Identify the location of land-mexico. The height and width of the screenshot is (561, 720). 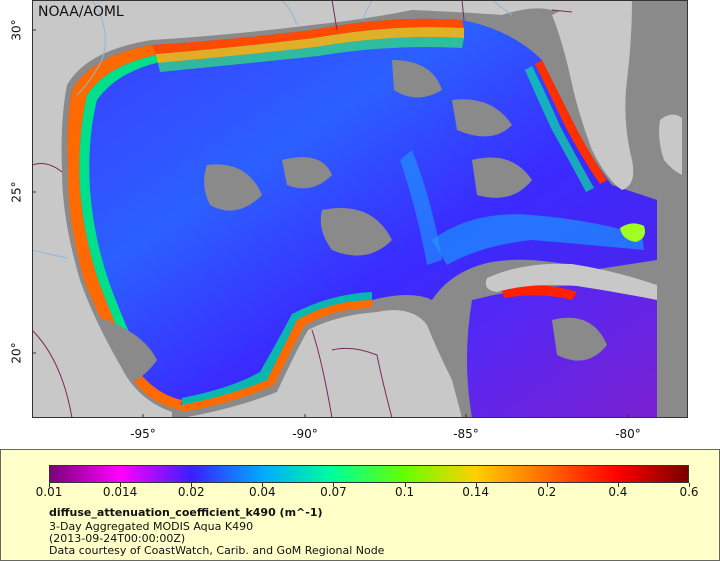
(102, 294).